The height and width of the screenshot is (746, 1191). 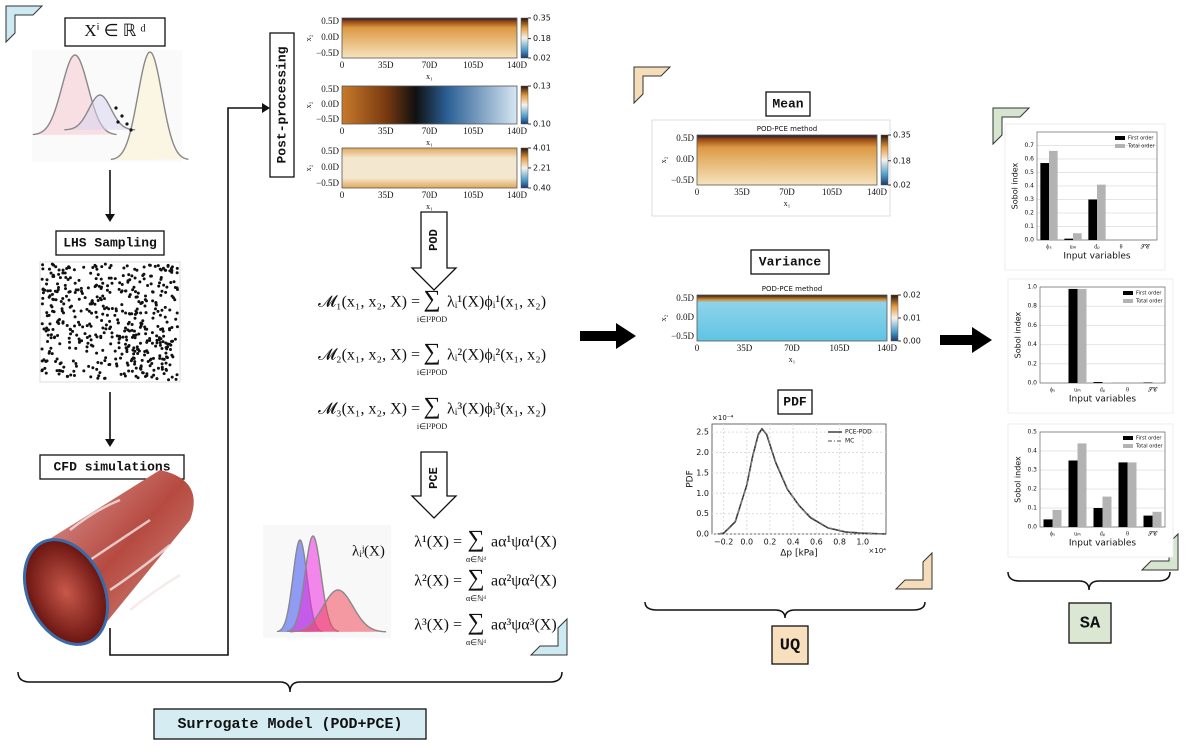 I want to click on x-tick-label: ϕₛ, so click(x=1052, y=390).